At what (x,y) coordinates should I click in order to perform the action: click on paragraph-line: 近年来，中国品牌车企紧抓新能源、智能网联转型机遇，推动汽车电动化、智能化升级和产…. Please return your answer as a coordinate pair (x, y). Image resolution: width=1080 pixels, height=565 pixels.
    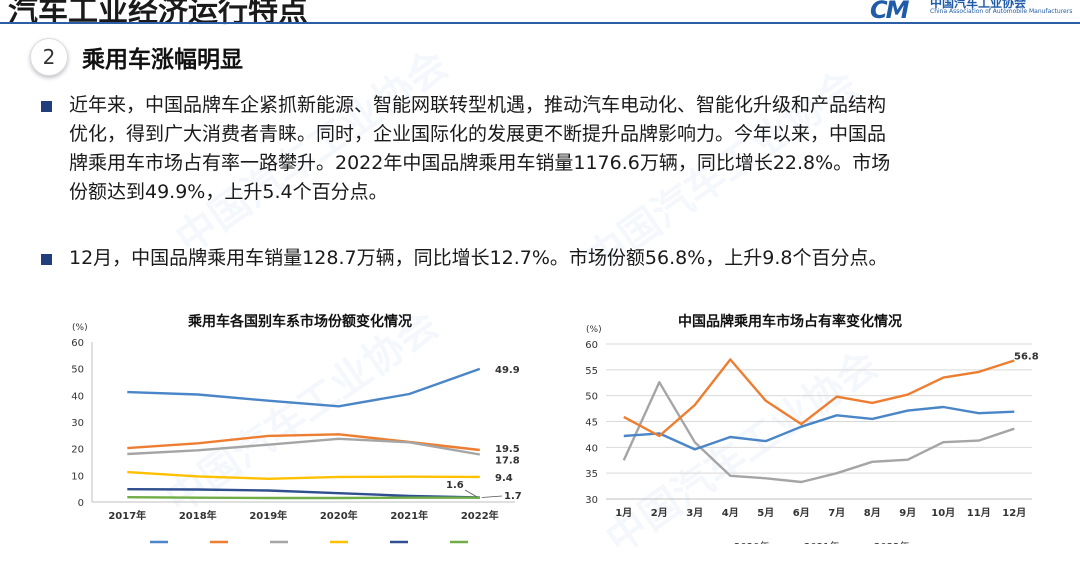
    Looking at the image, I should click on (478, 105).